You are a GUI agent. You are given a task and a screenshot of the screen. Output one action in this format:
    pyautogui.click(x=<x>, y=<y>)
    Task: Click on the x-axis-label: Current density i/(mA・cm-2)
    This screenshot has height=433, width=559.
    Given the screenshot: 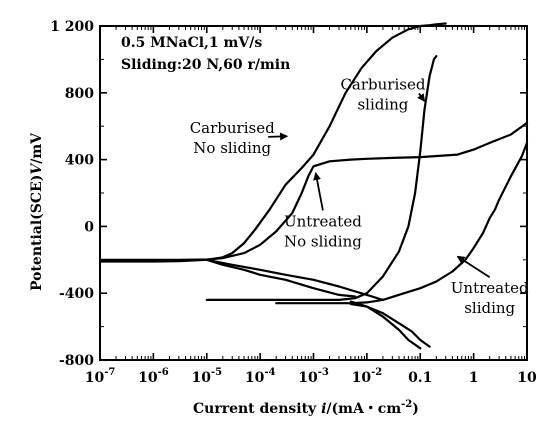 What is the action you would take?
    pyautogui.click(x=306, y=408)
    